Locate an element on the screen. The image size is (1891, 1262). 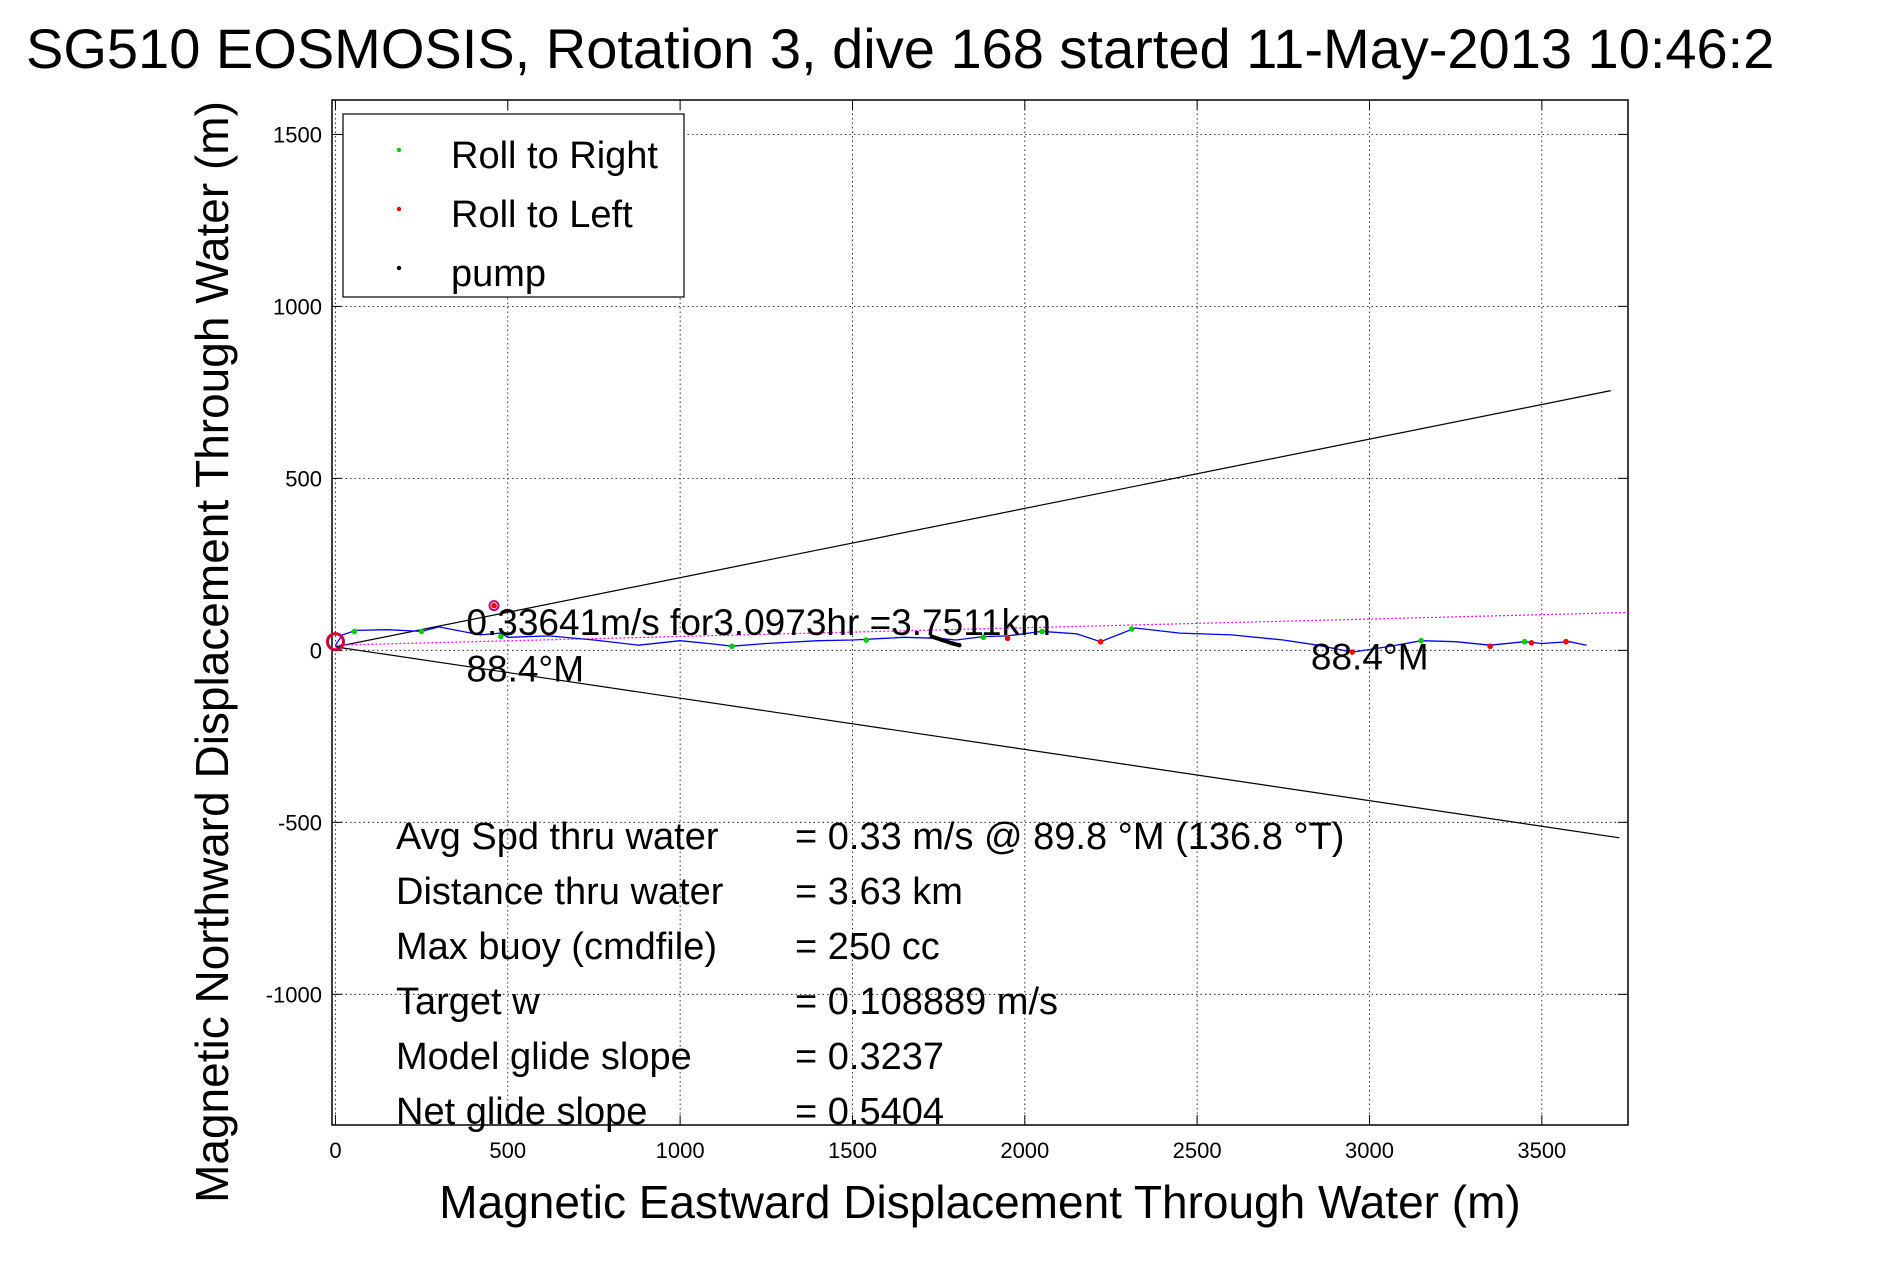
legend-label: Roll to Left is located at coordinates (542, 215).